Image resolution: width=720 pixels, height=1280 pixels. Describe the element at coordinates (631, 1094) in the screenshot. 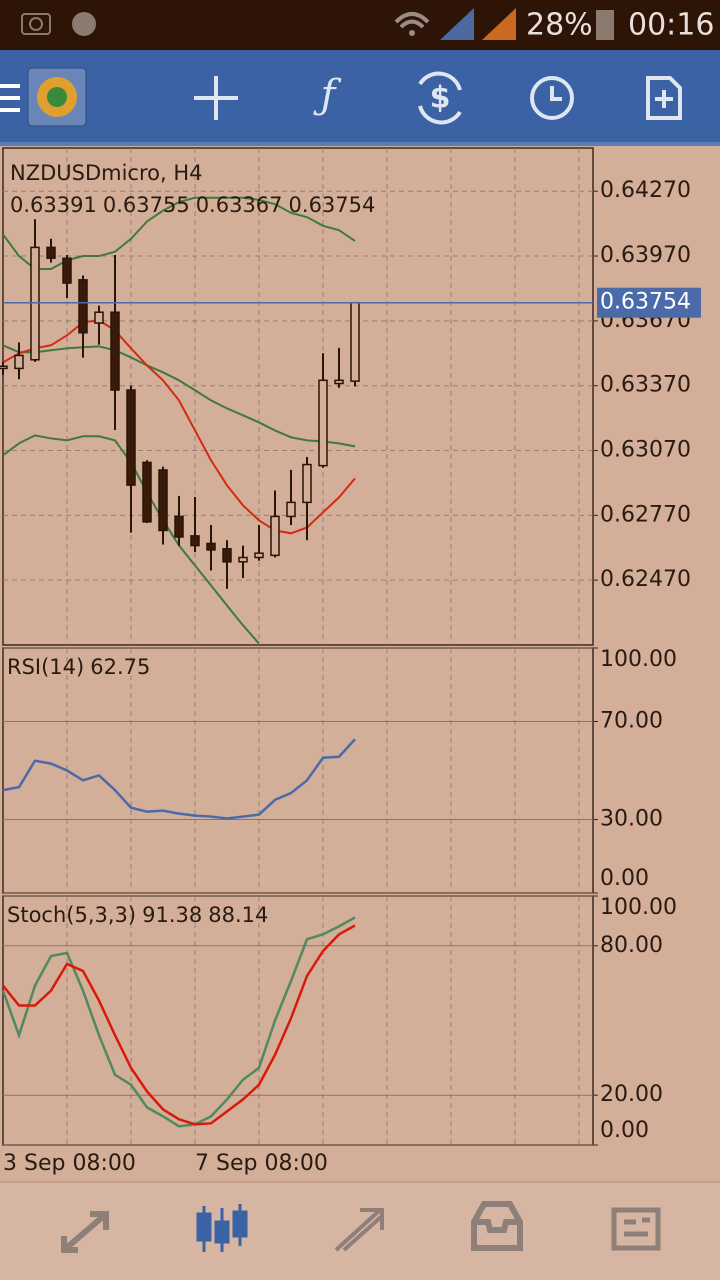

I see `y-tick-label: 20.00` at that location.